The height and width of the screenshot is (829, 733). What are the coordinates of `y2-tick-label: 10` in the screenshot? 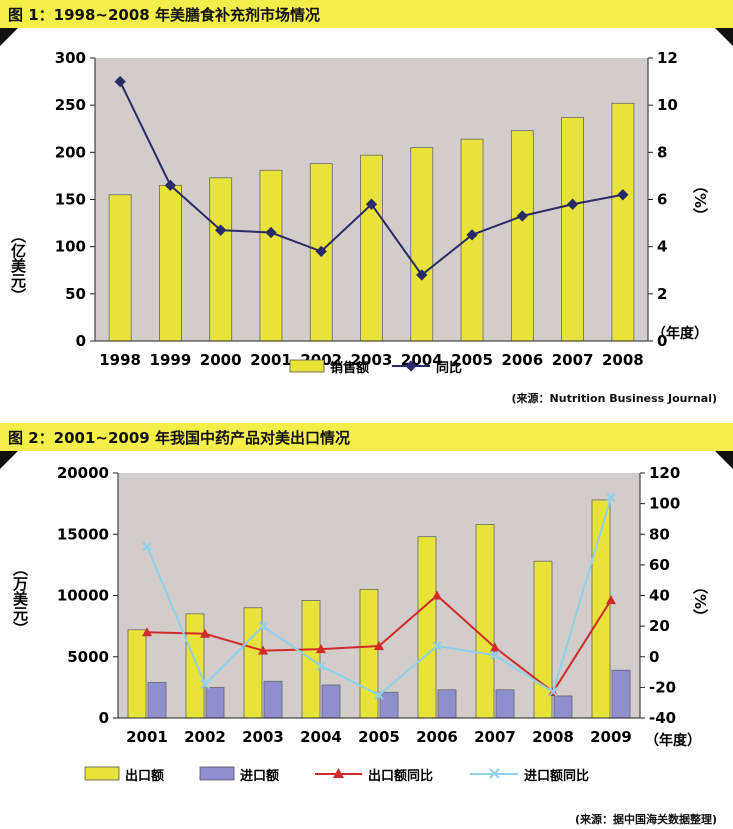 It's located at (667, 105).